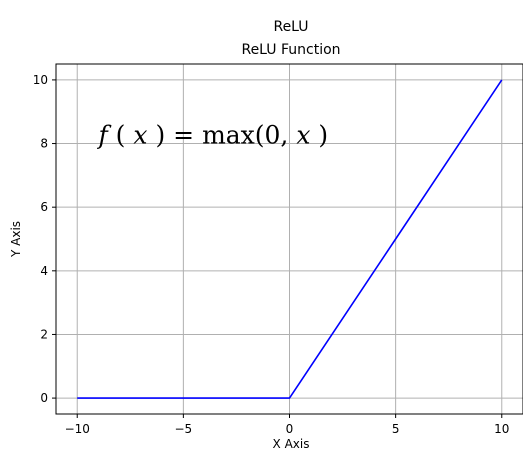 This screenshot has width=523, height=450. Describe the element at coordinates (291, 443) in the screenshot. I see `x-axis-label: X Axis` at that location.